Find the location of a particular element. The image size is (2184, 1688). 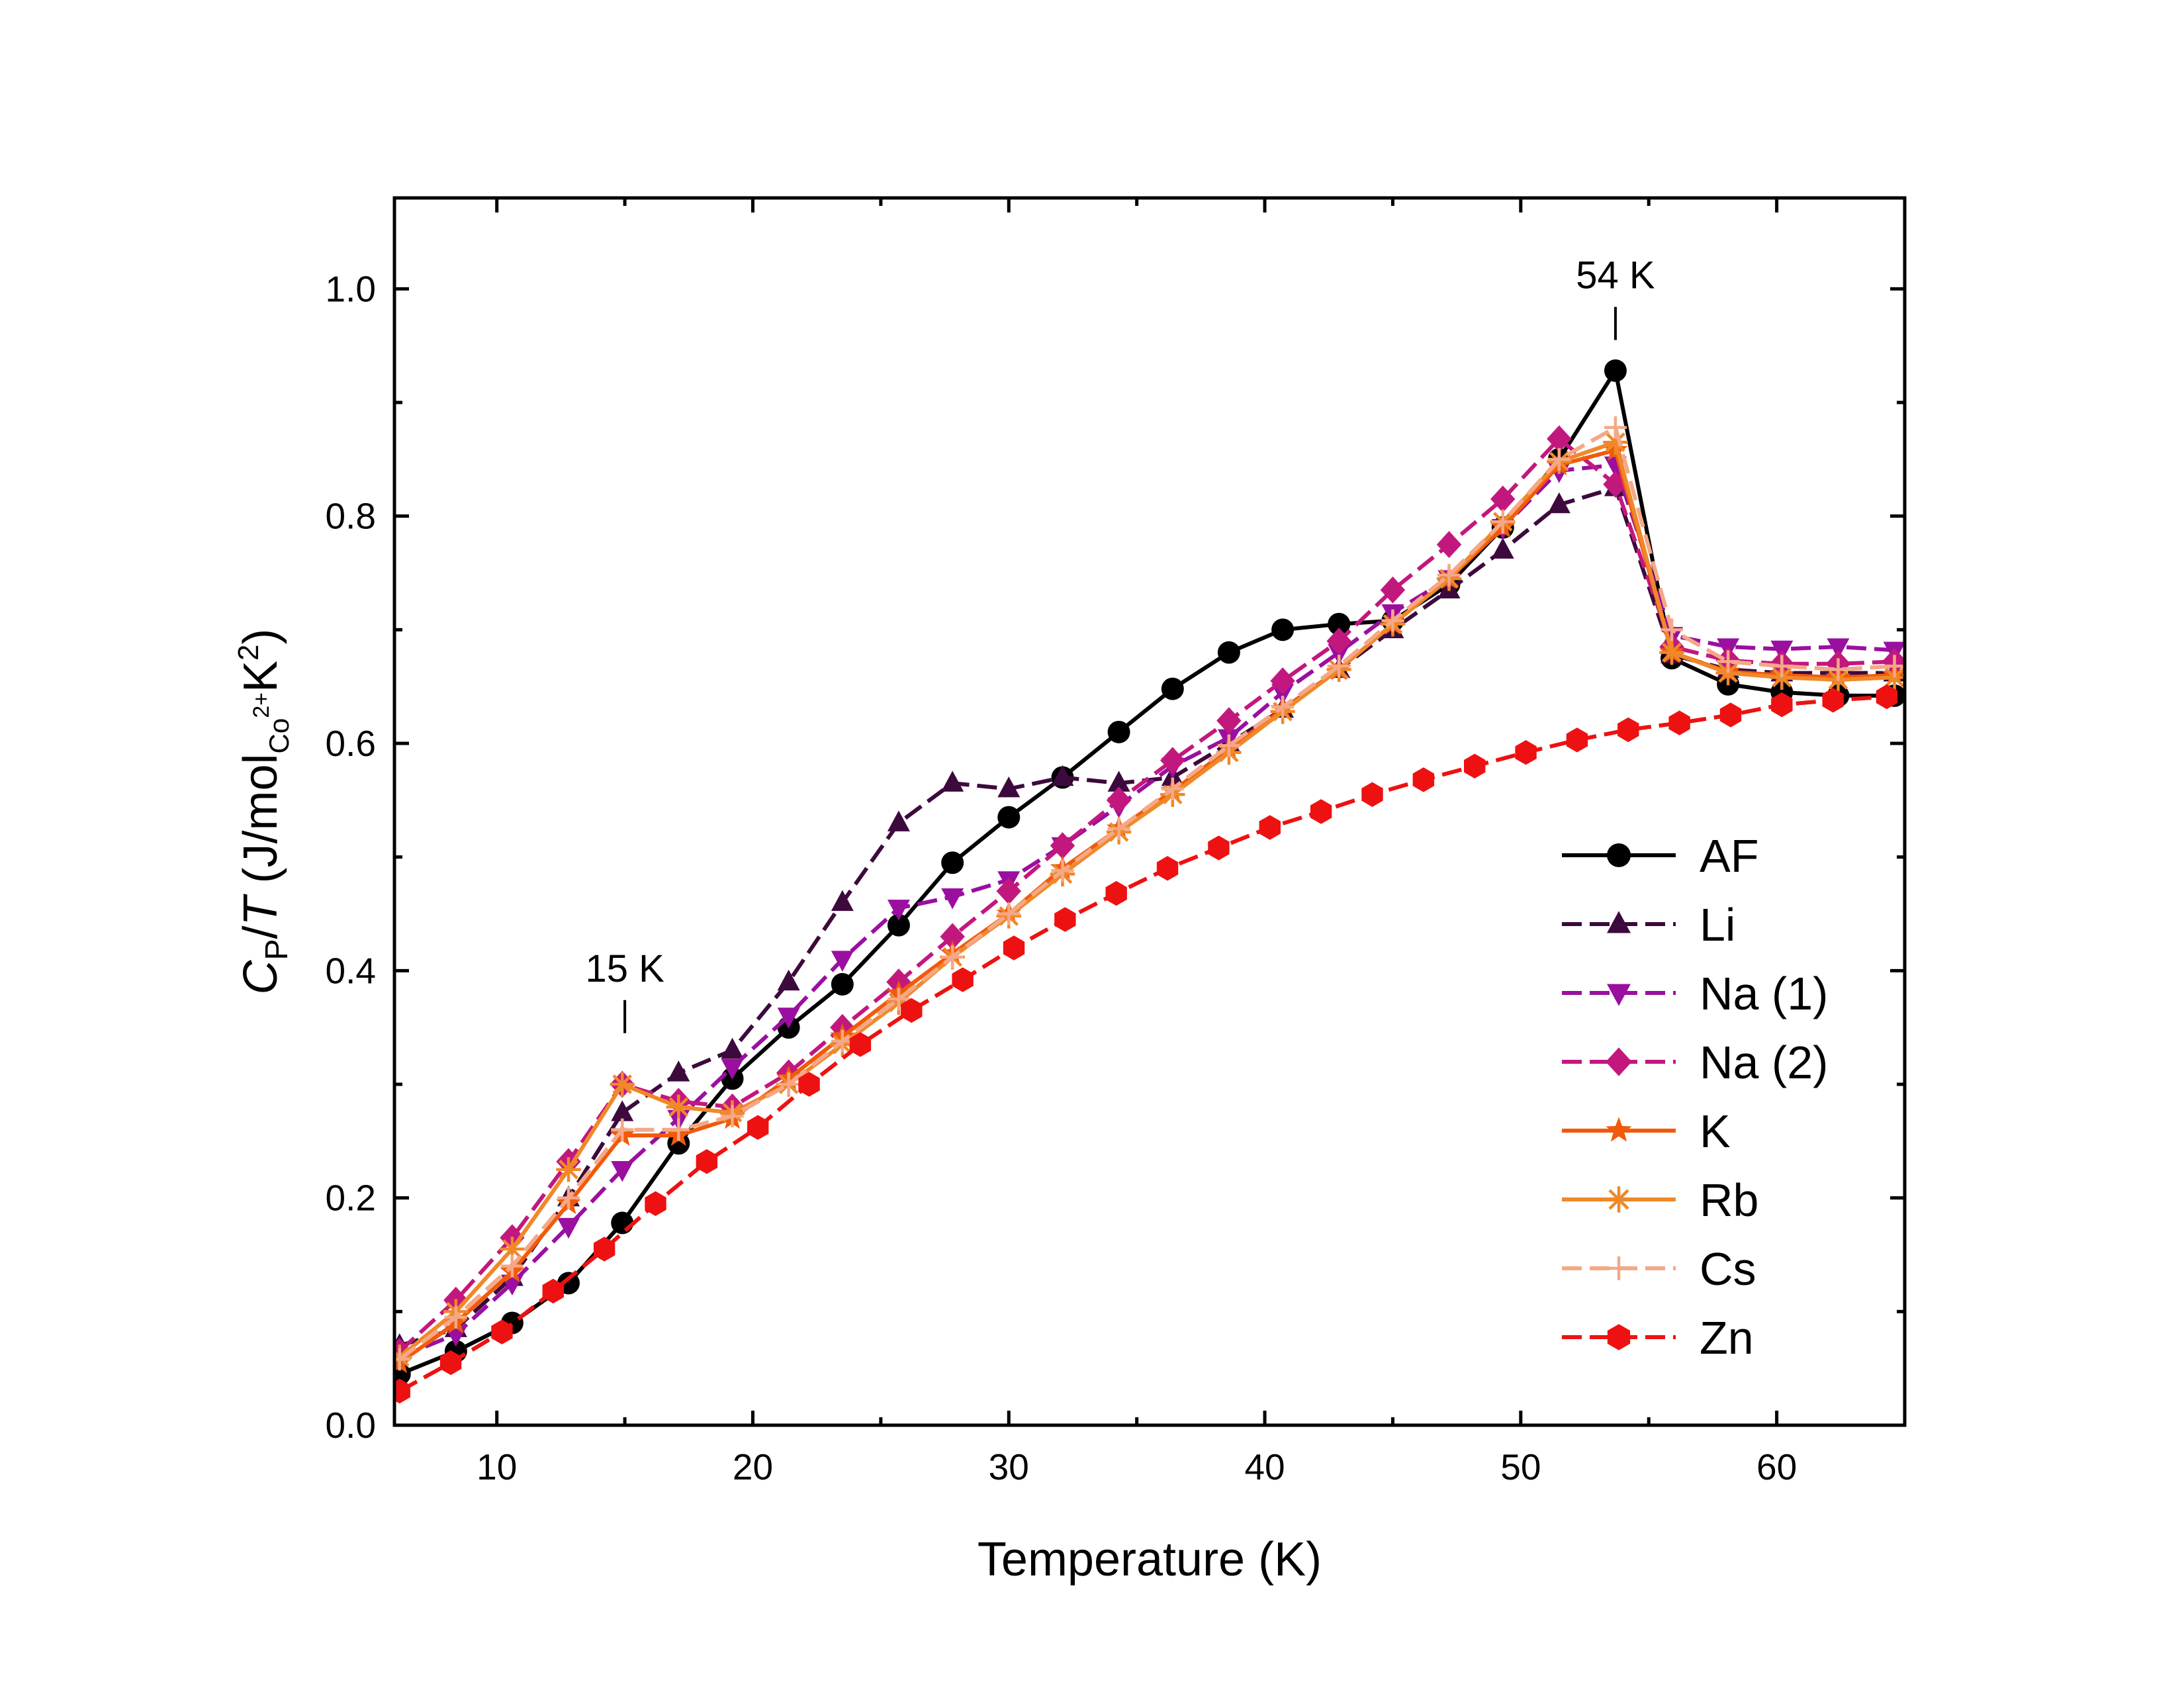

legend-item-cs: Cs is located at coordinates (1659, 1269).